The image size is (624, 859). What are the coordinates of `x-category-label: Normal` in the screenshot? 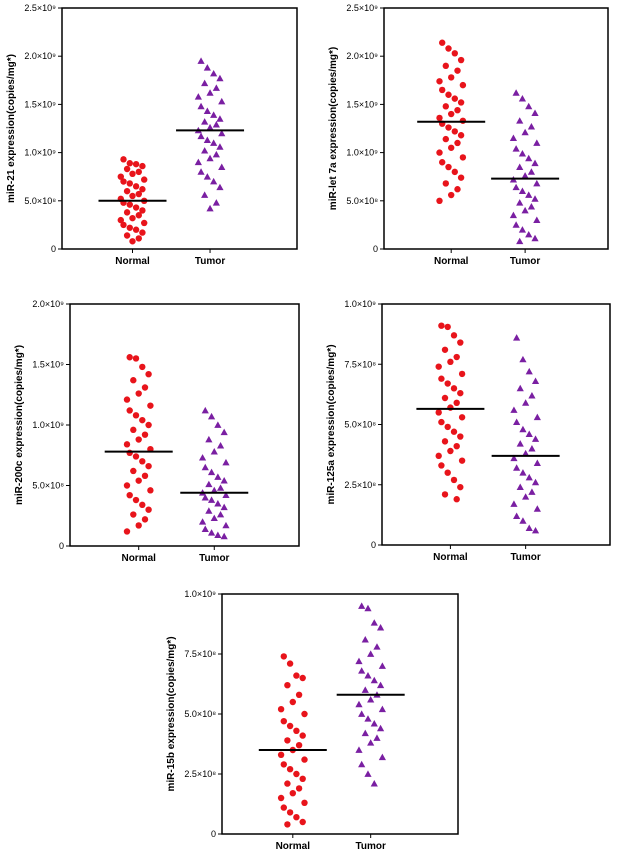 It's located at (138, 558).